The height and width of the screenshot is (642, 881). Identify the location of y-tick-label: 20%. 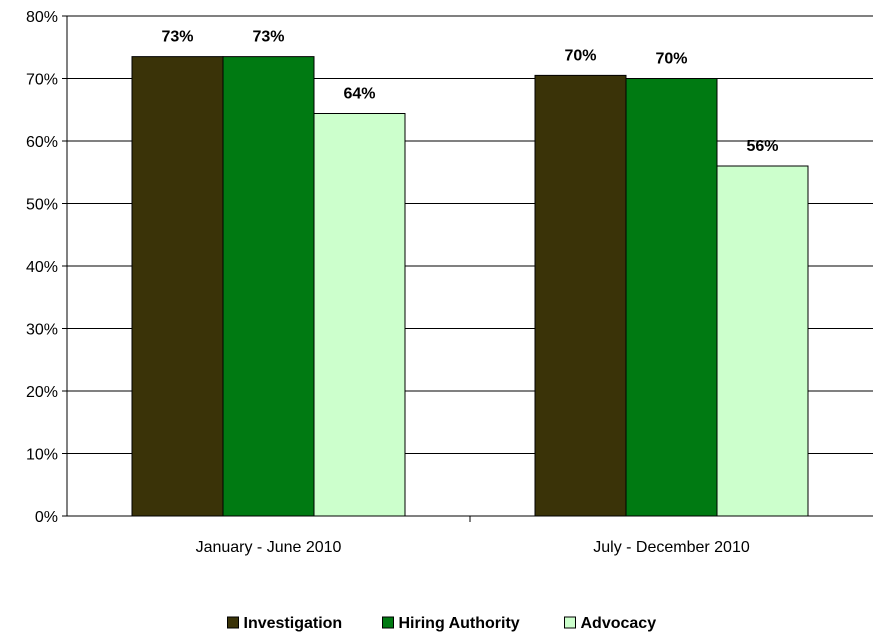
(42, 392).